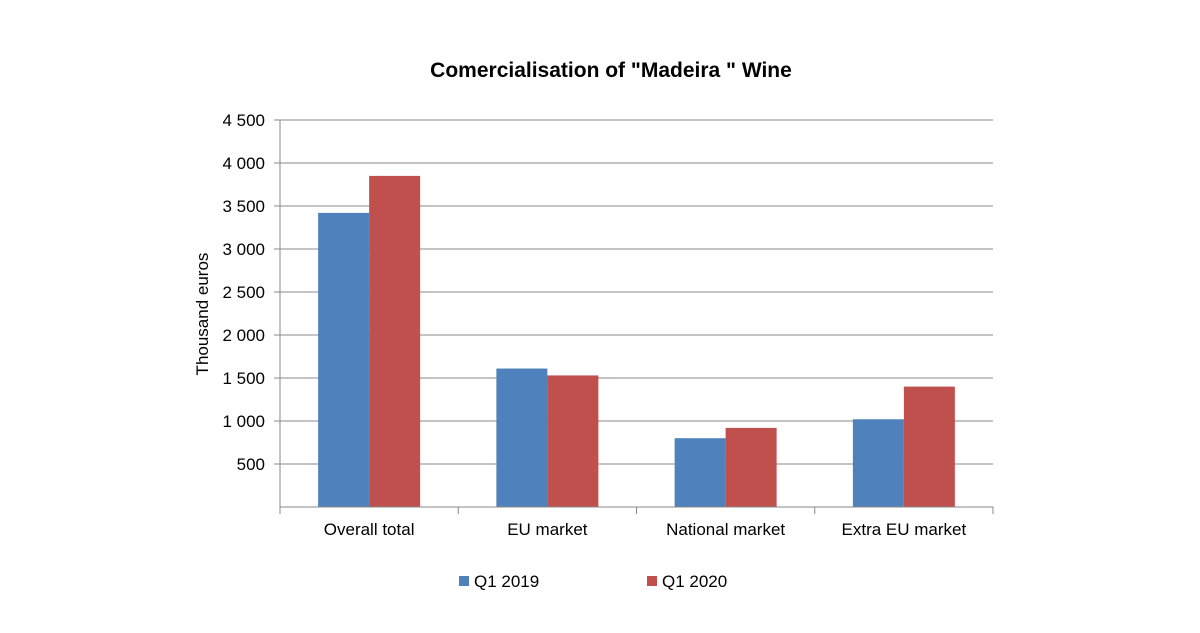  I want to click on chart-title: Comercialisation of "Madeira " Wine, so click(611, 70).